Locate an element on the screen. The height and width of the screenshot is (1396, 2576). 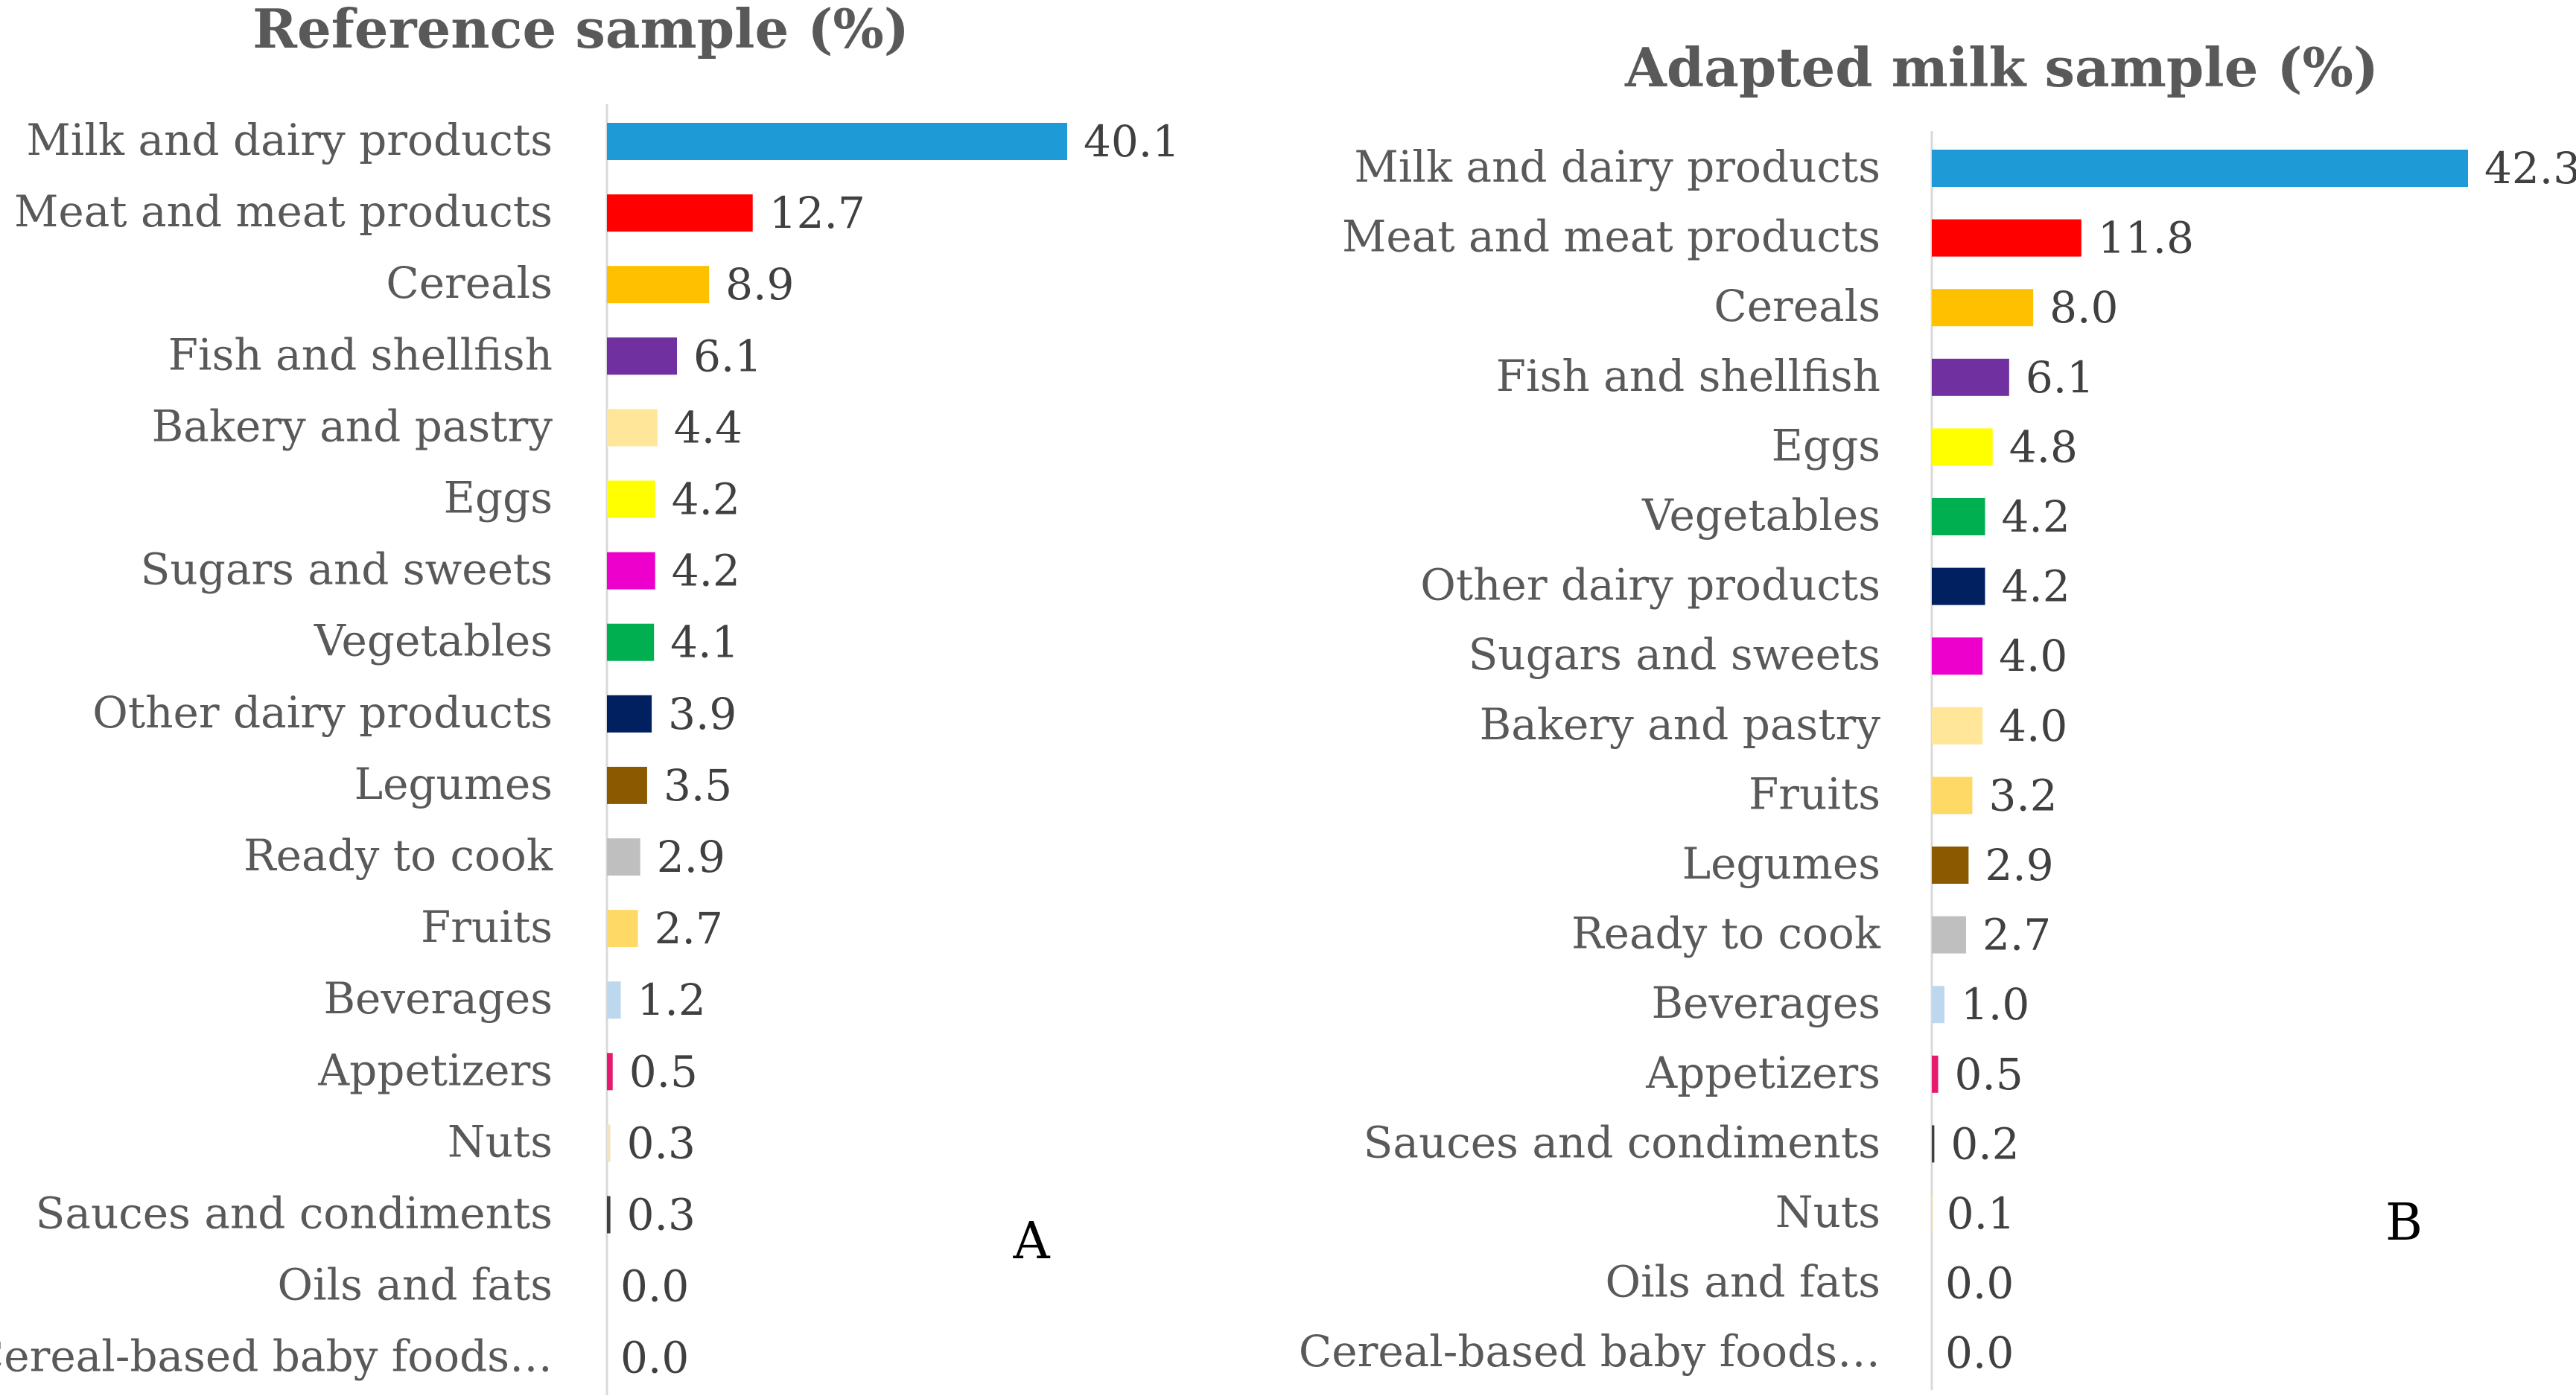
category-label: Appetizers is located at coordinates (435, 1070).